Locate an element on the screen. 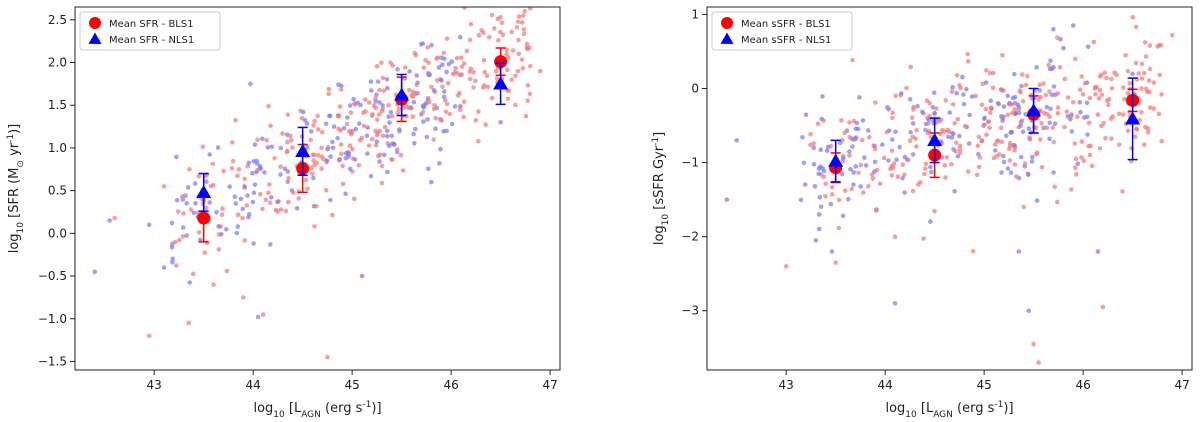 Image resolution: width=1200 pixels, height=422 pixels. legend-bls1-marker is located at coordinates (727, 23).